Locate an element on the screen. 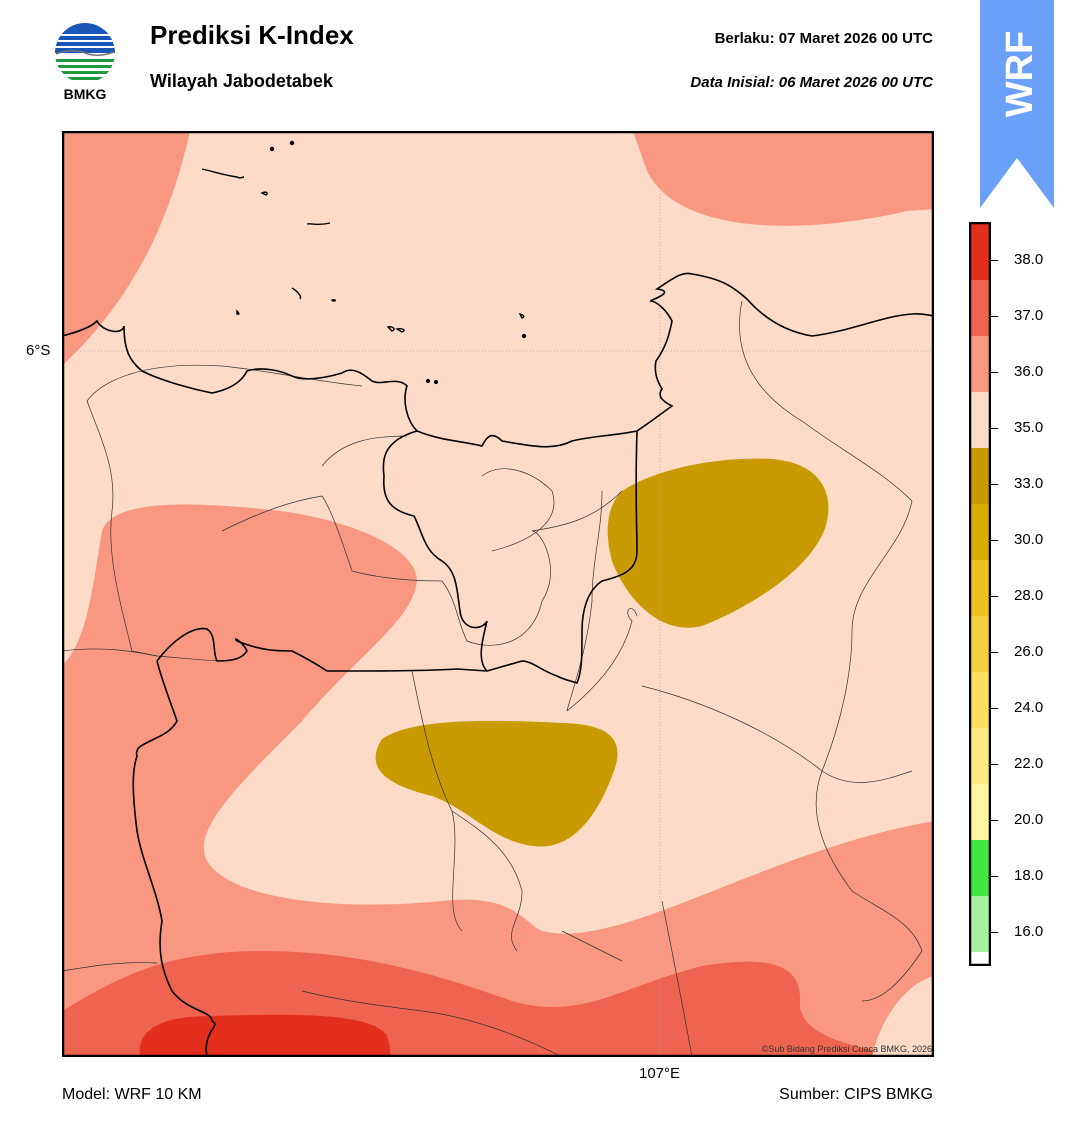  fill-38-plus is located at coordinates (265, 1035).